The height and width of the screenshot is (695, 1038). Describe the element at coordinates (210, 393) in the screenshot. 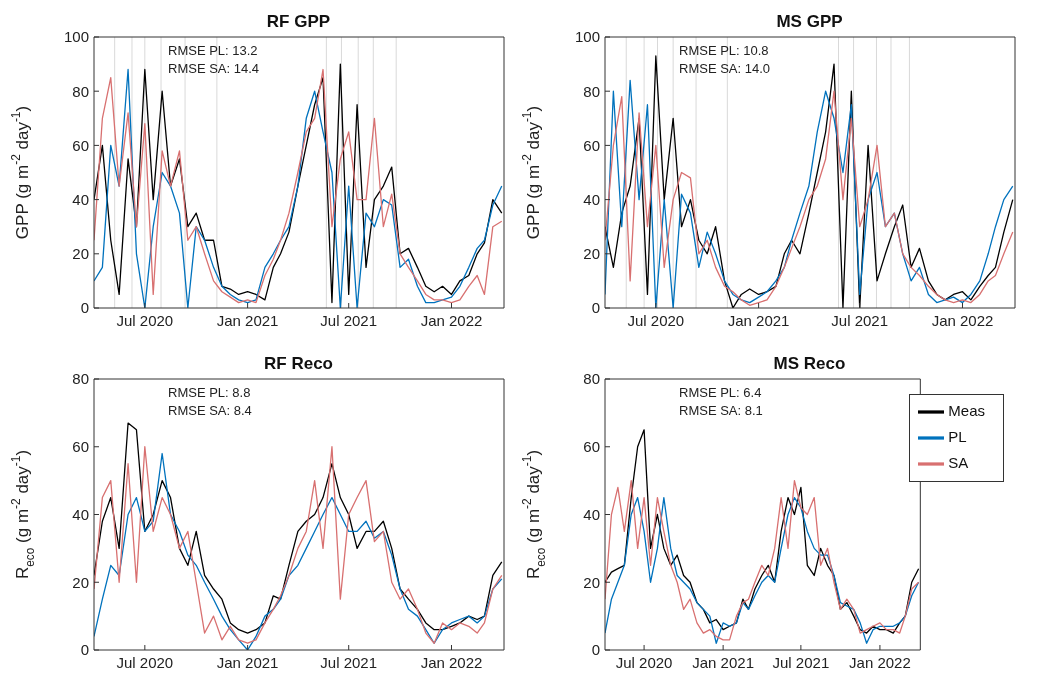

I see `annotation: RMSE PL: 8.8` at that location.